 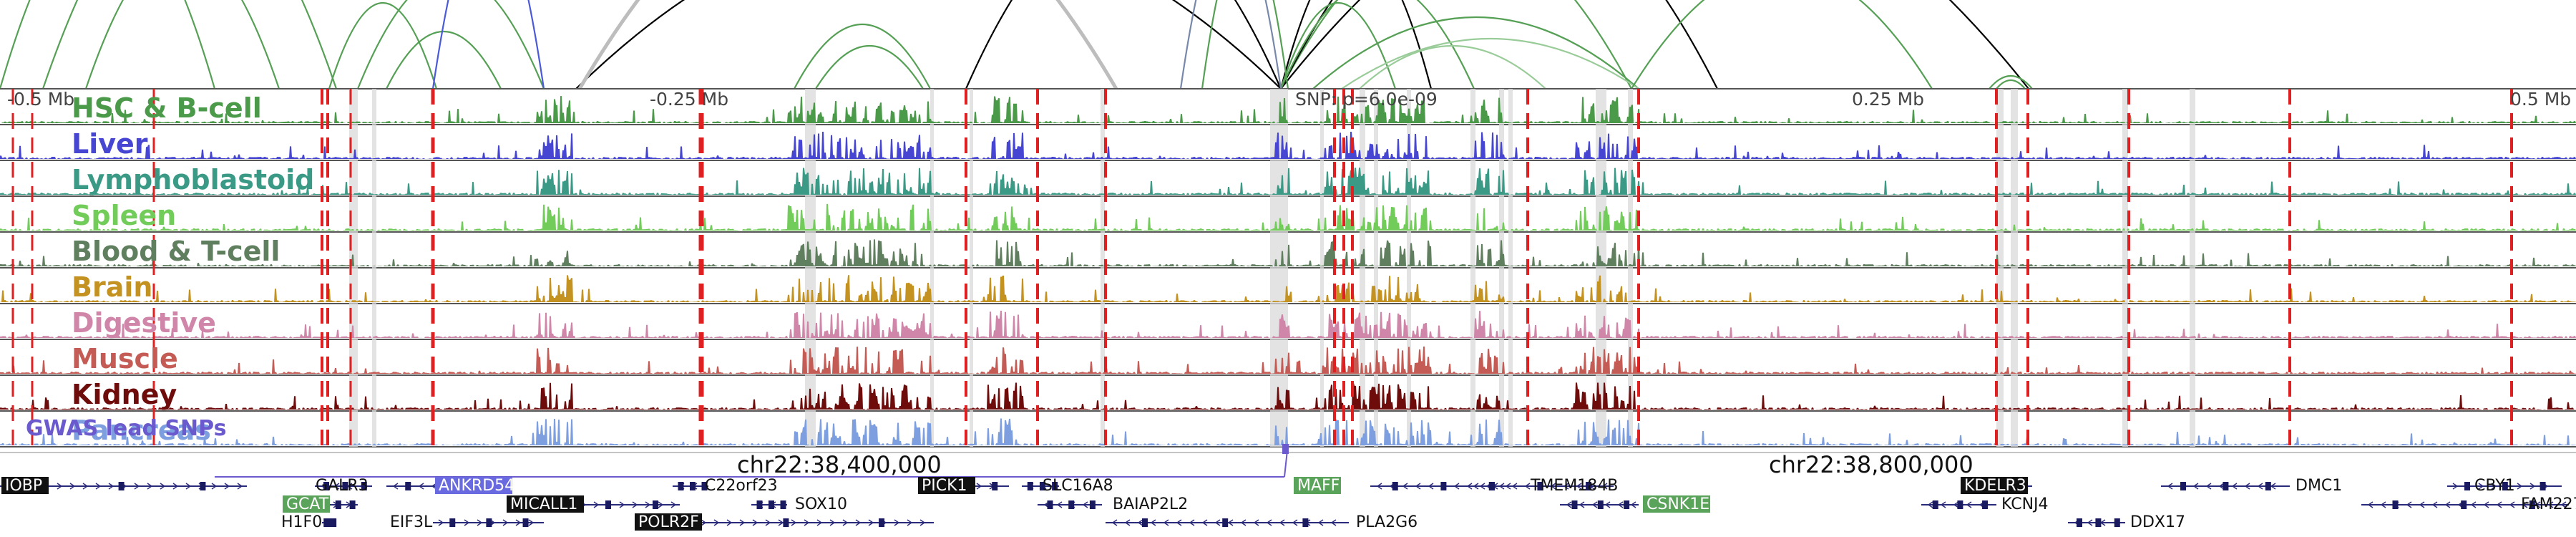 I want to click on gene-label: GCAT, so click(x=307, y=504).